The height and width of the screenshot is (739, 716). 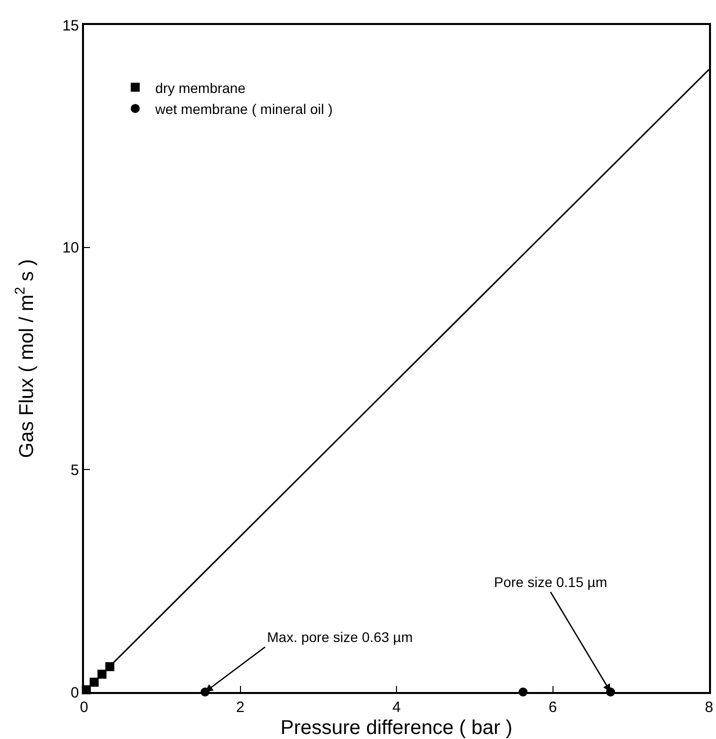 What do you see at coordinates (70, 25) in the screenshot?
I see `y-tick-label: 15` at bounding box center [70, 25].